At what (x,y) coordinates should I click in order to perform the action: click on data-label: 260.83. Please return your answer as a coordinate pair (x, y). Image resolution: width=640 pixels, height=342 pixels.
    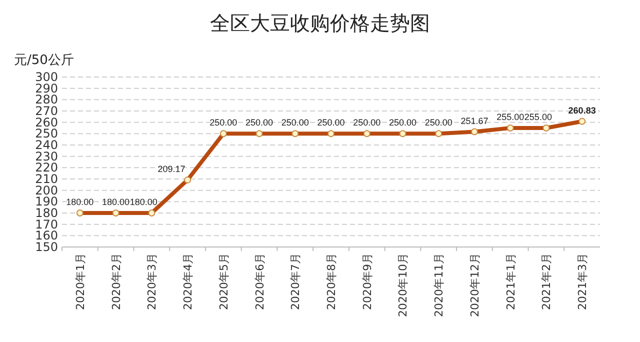
    Looking at the image, I should click on (582, 110).